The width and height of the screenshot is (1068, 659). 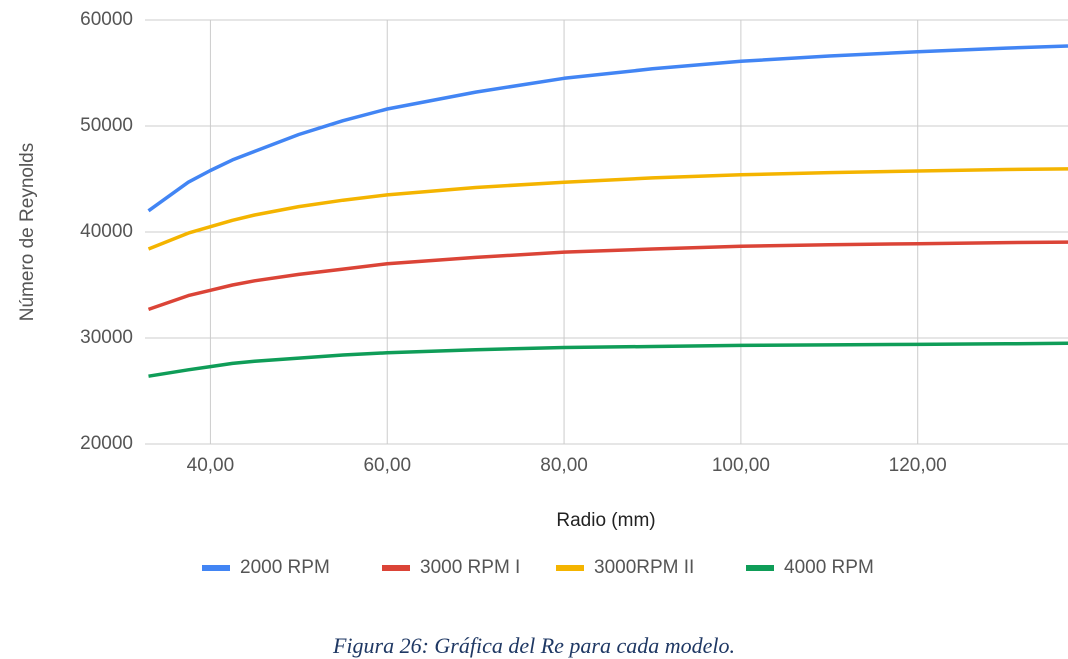 What do you see at coordinates (644, 567) in the screenshot?
I see `legend-label: 3000RPM II` at bounding box center [644, 567].